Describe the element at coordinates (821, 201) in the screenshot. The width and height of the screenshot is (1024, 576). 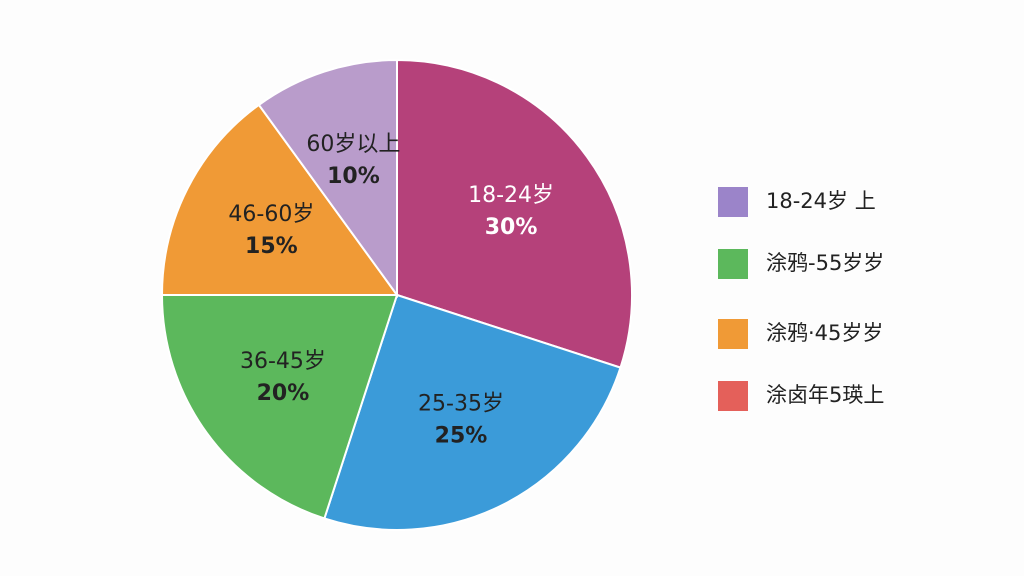
I see `legend-label: 18-24岁 上` at that location.